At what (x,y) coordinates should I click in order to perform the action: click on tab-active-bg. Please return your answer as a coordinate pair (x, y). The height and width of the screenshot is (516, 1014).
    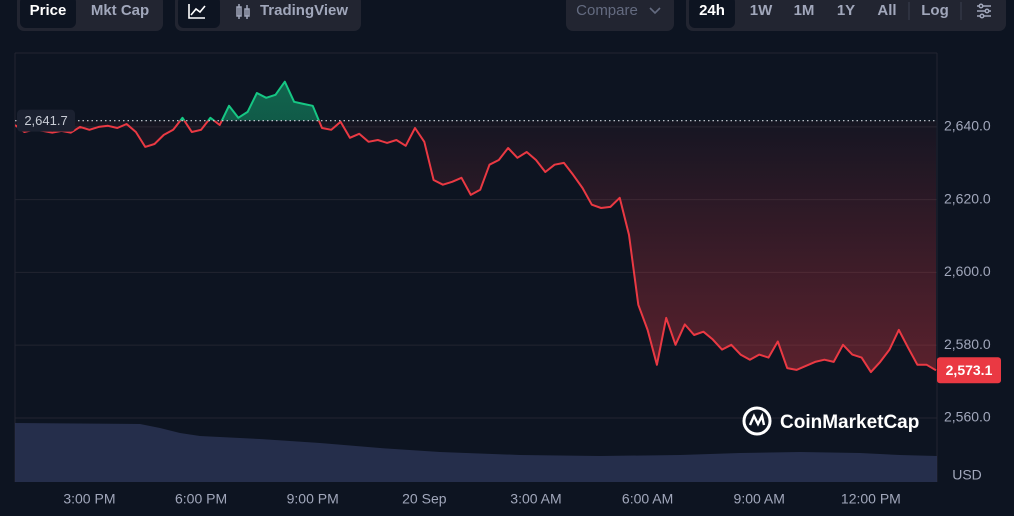
    Looking at the image, I should click on (48, 14).